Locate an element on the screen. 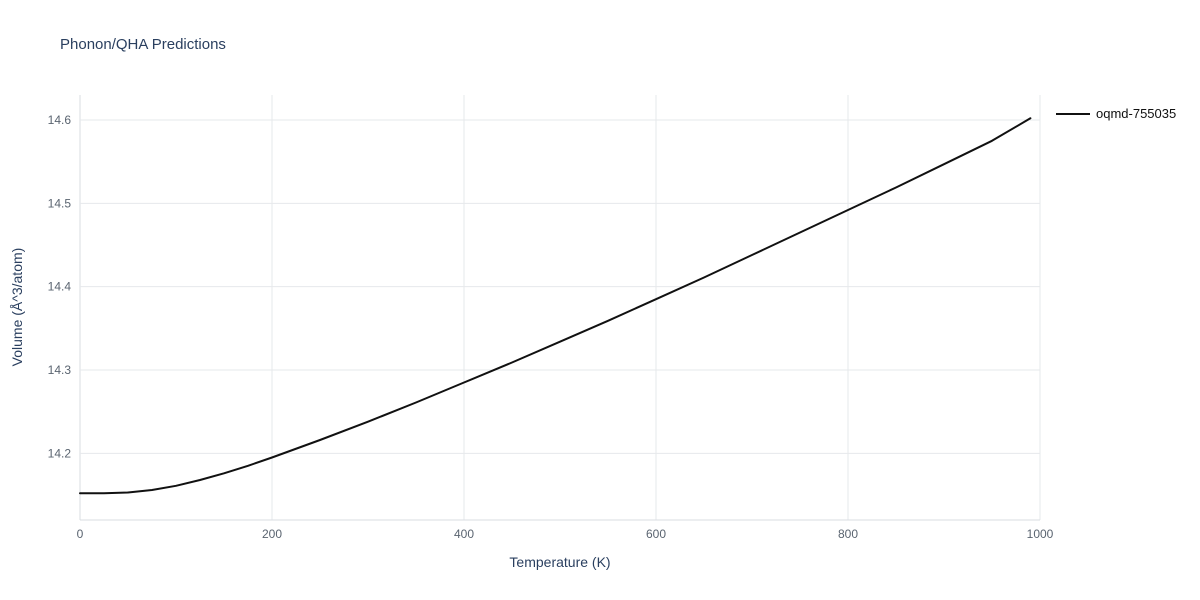  x-tick-label: 1000 is located at coordinates (1040, 534).